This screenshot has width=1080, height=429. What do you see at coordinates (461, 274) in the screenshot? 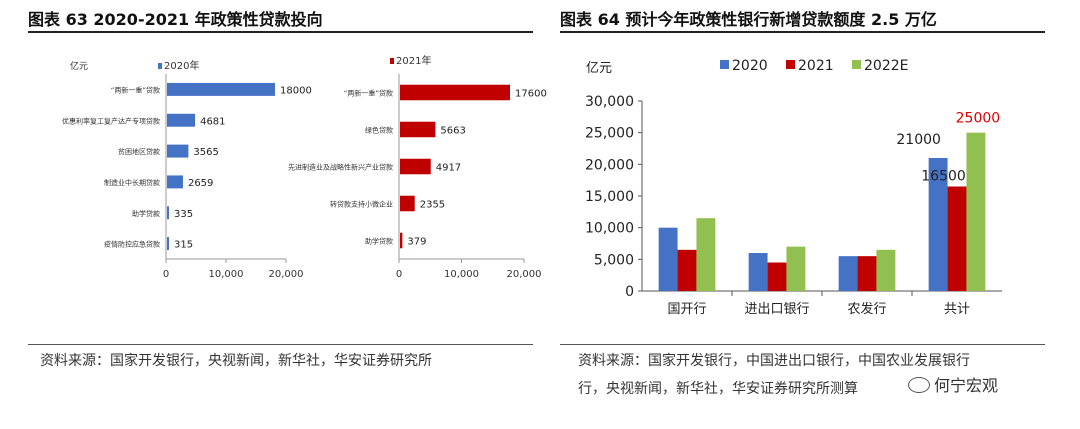
I see `c63b-x-tick-label: 10,000` at bounding box center [461, 274].